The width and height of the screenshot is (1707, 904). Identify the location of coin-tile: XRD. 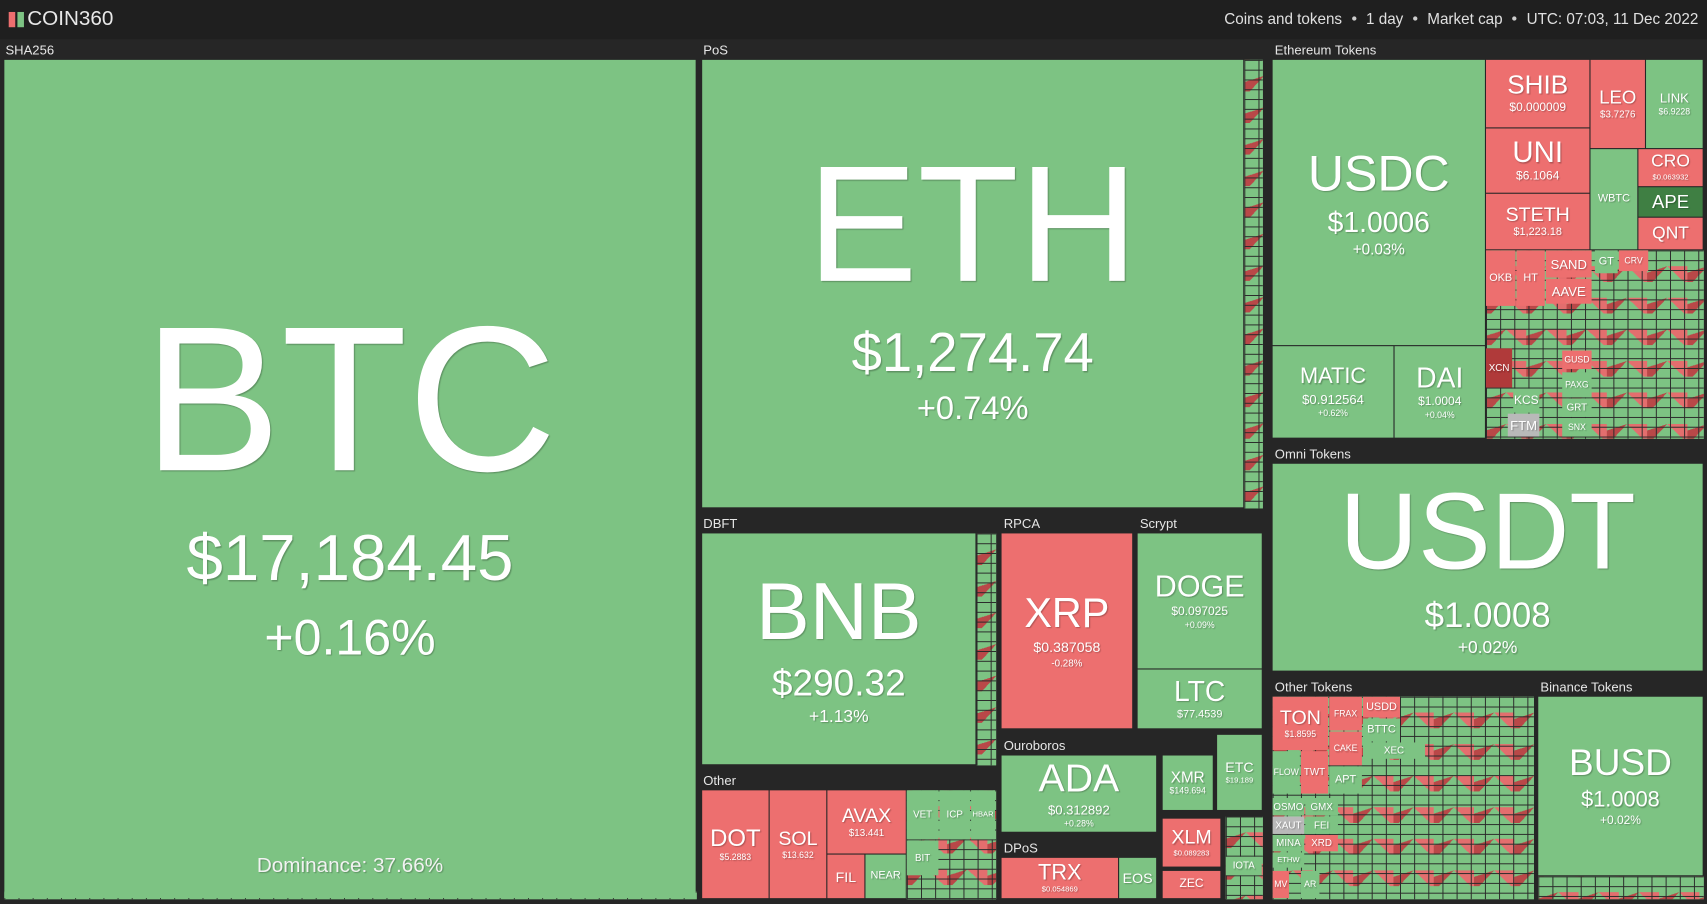
(1321, 843).